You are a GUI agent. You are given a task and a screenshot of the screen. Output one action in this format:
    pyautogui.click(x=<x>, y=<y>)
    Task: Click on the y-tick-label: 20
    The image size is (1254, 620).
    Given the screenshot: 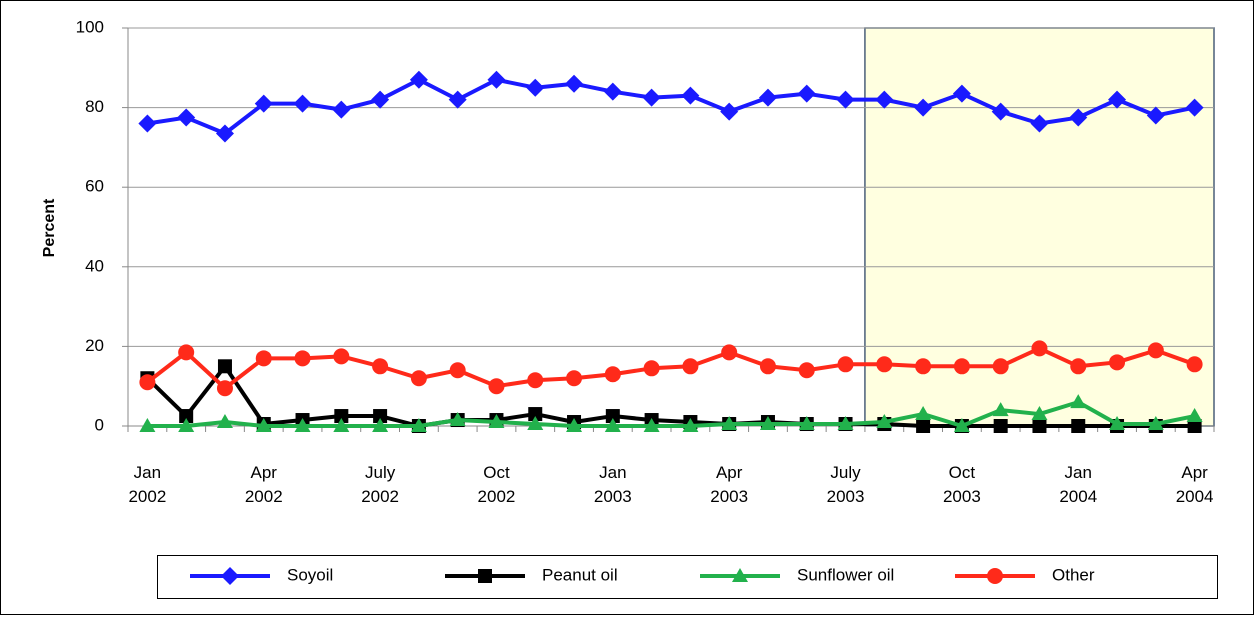 What is the action you would take?
    pyautogui.click(x=94, y=345)
    